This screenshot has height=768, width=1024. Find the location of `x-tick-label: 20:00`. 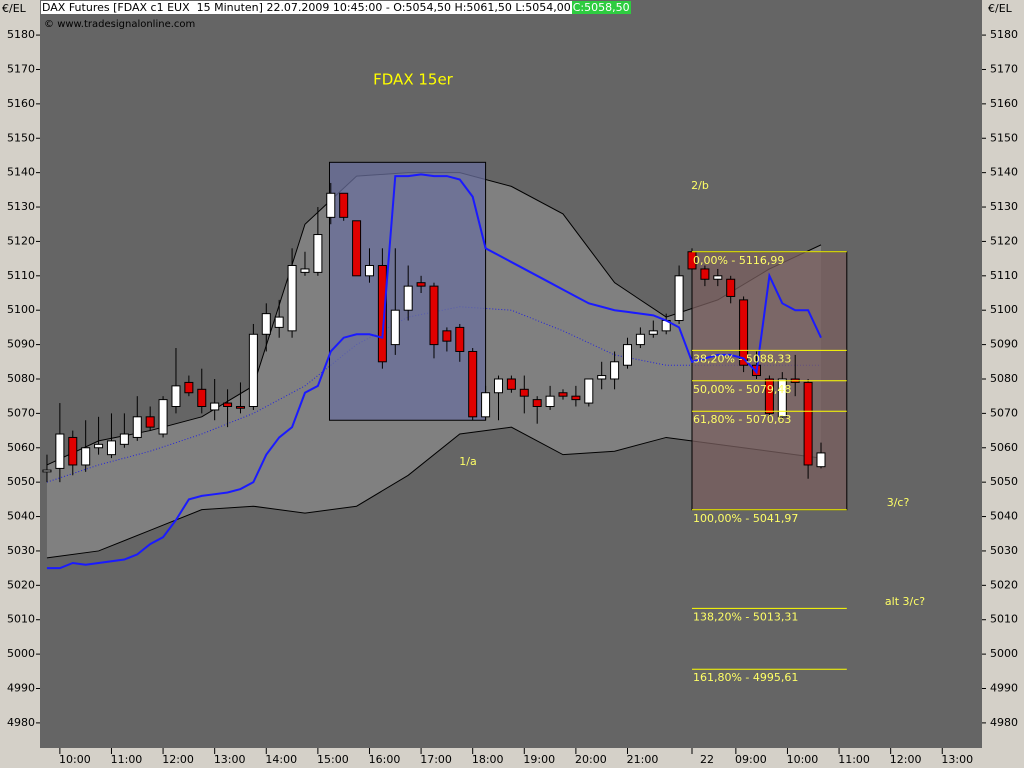

x-tick-label: 20:00 is located at coordinates (591, 759).